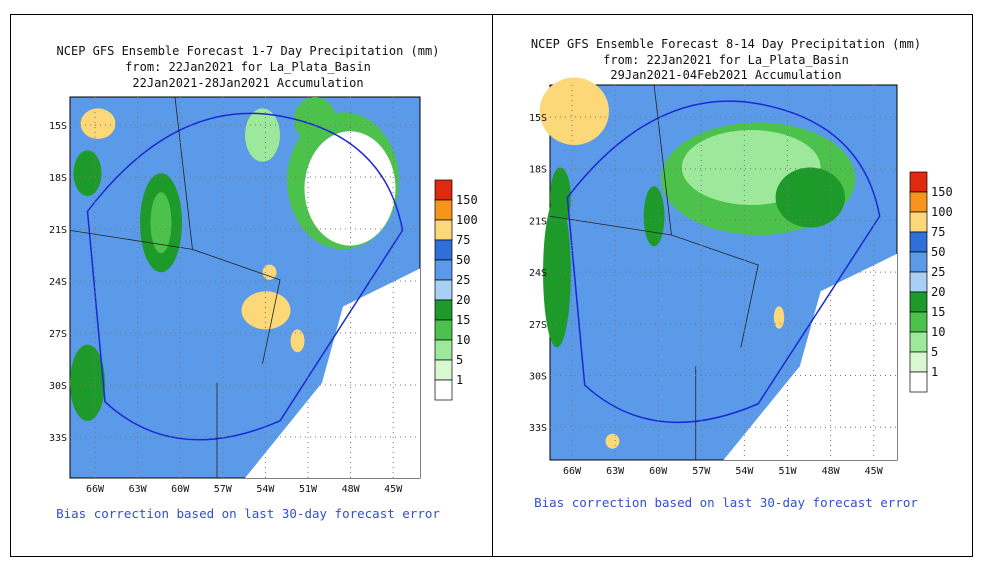 This screenshot has width=983, height=568. What do you see at coordinates (247, 83) in the screenshot?
I see `title-line: 22Jan2021-28Jan2021 Accumulation` at bounding box center [247, 83].